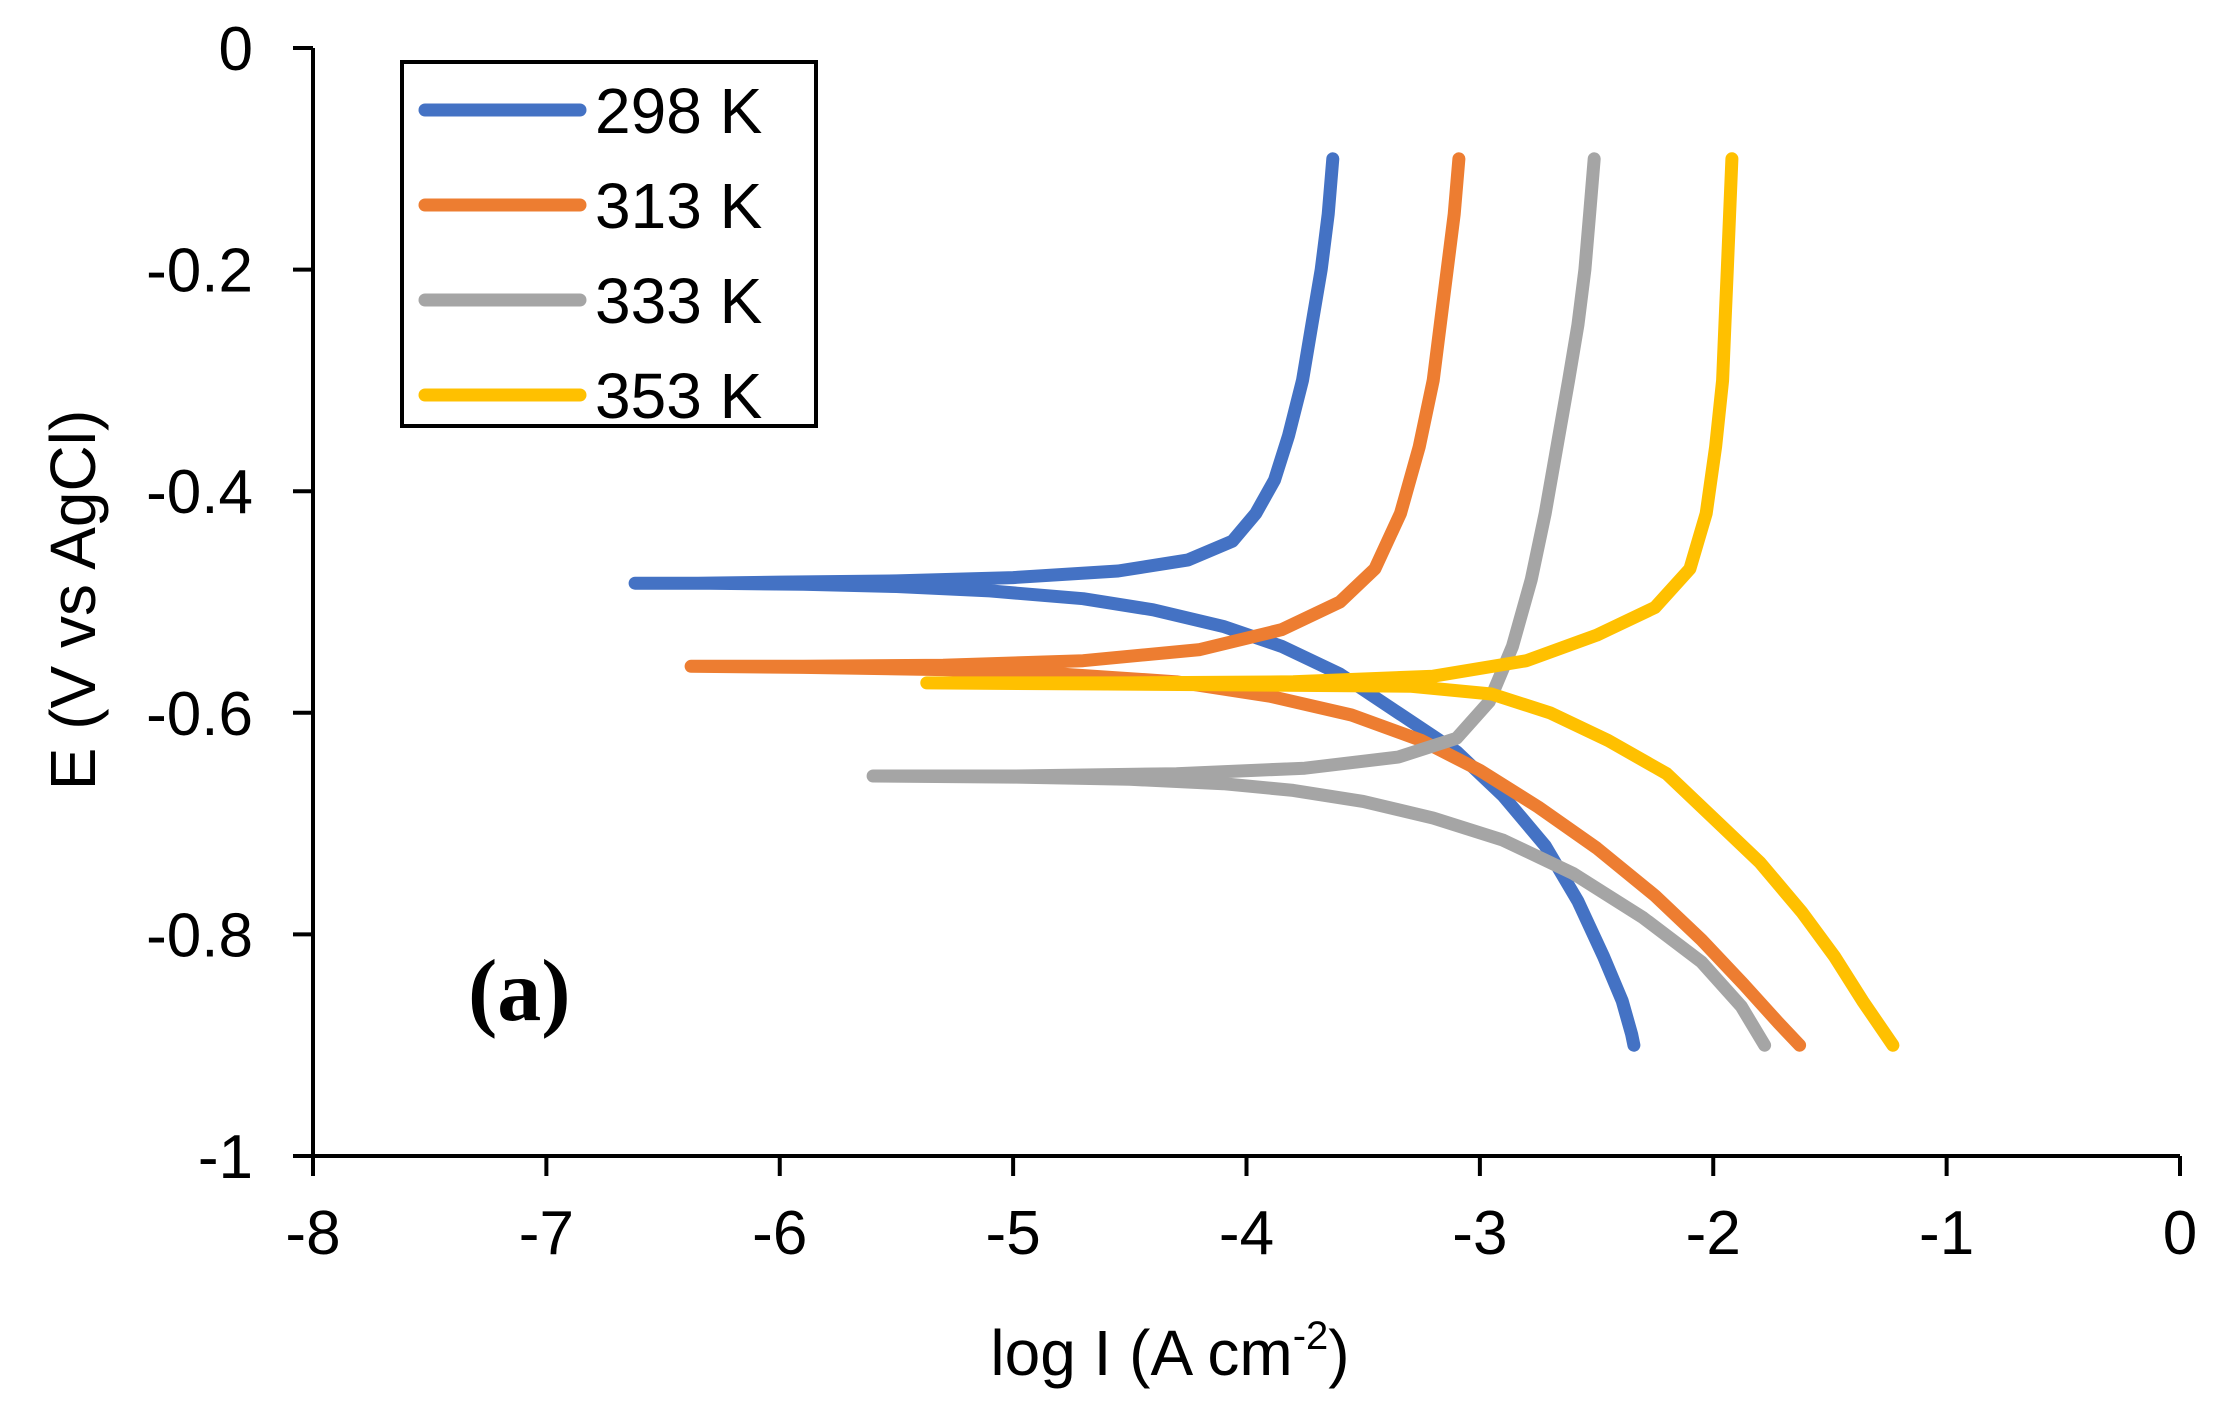 The height and width of the screenshot is (1410, 2217). Describe the element at coordinates (1311, 1336) in the screenshot. I see `x-axis-title-sup: -2` at that location.